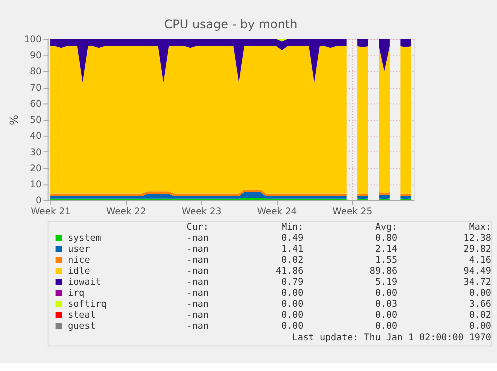  I want to click on text: 89.86, so click(384, 271).